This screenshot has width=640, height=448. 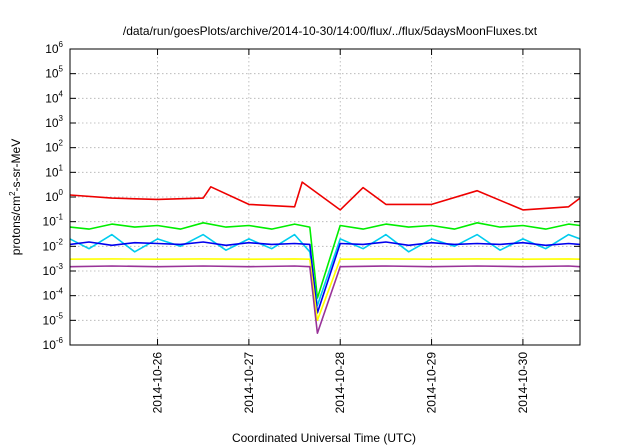 I want to click on y-tick-label: 10⁶, so click(x=54, y=48).